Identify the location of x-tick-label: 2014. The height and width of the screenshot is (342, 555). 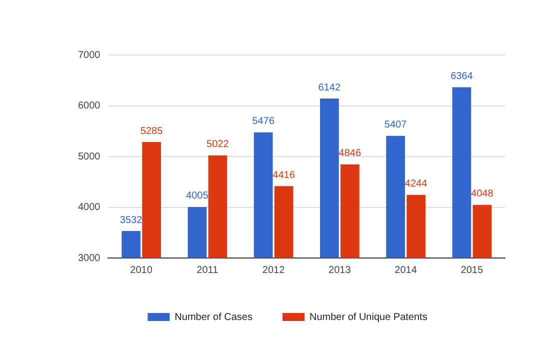
(406, 270).